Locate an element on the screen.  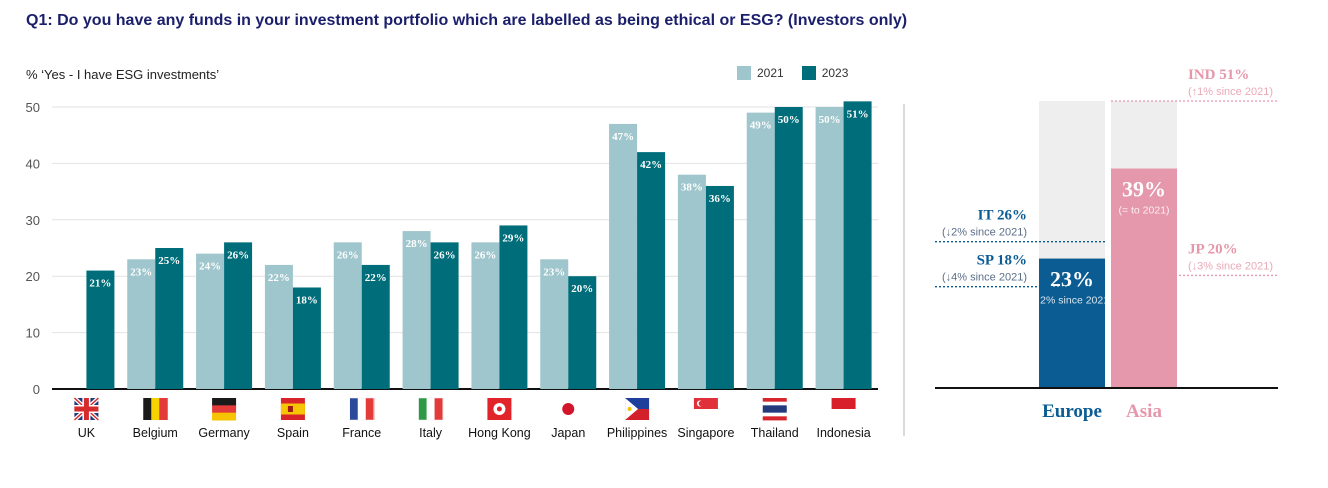
flag-icon-thailand is located at coordinates (774, 409).